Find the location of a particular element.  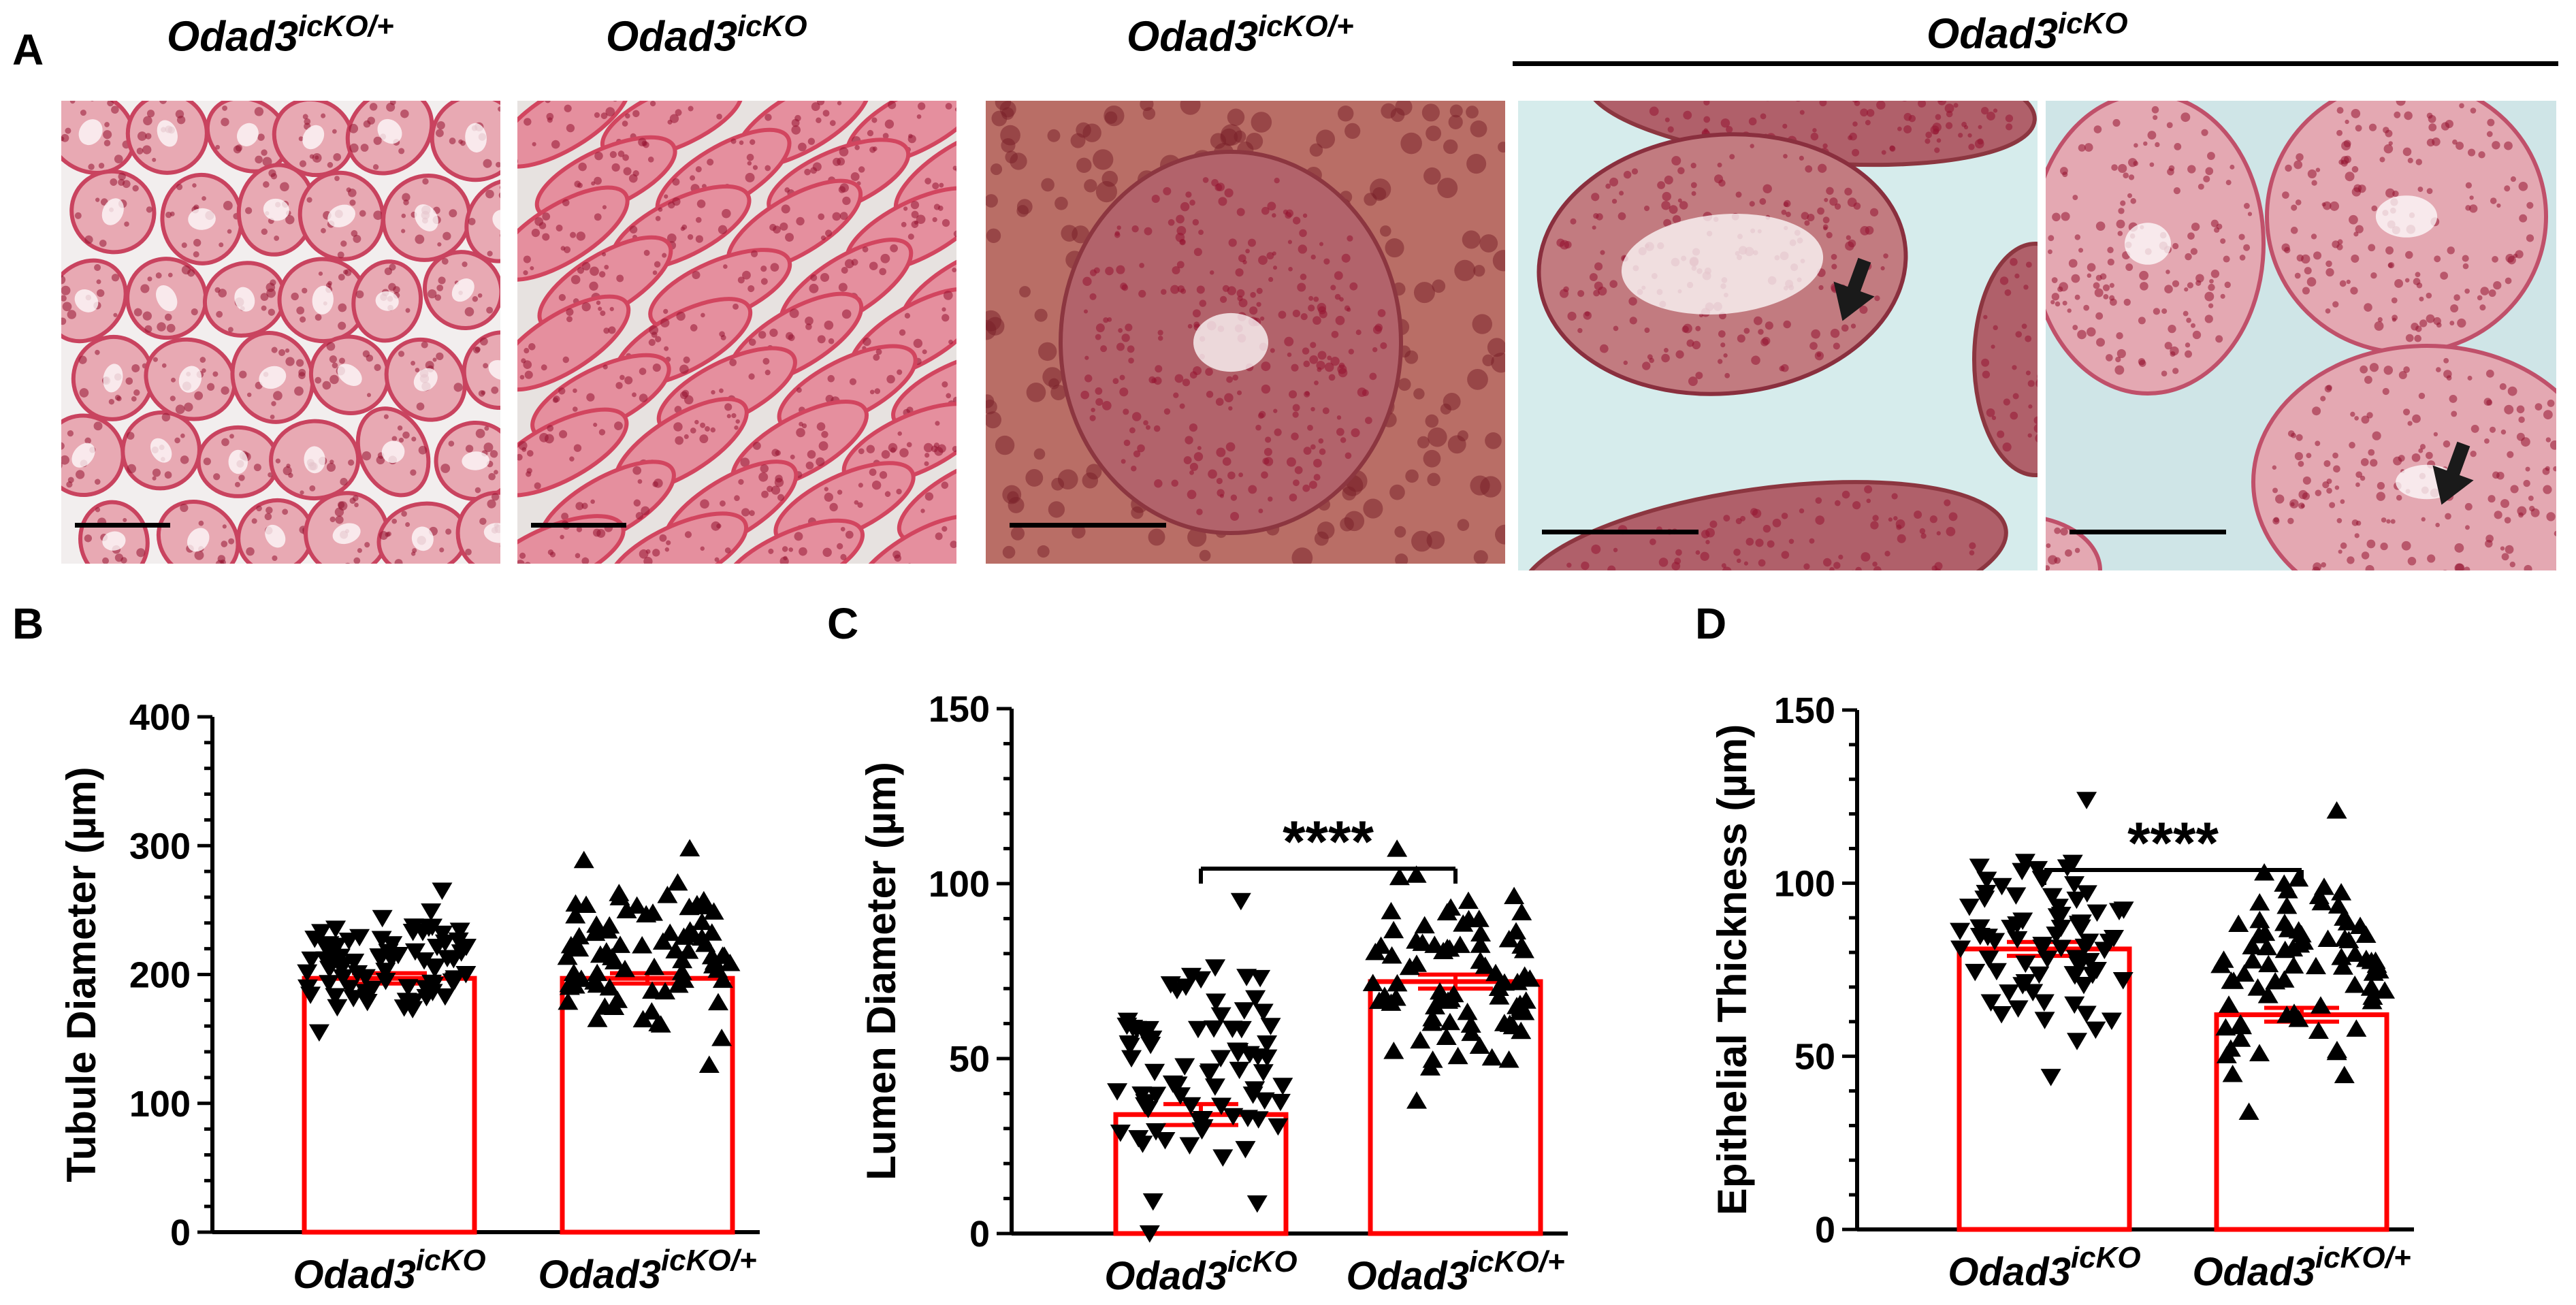

significance-stars: **** is located at coordinates (1328, 842).